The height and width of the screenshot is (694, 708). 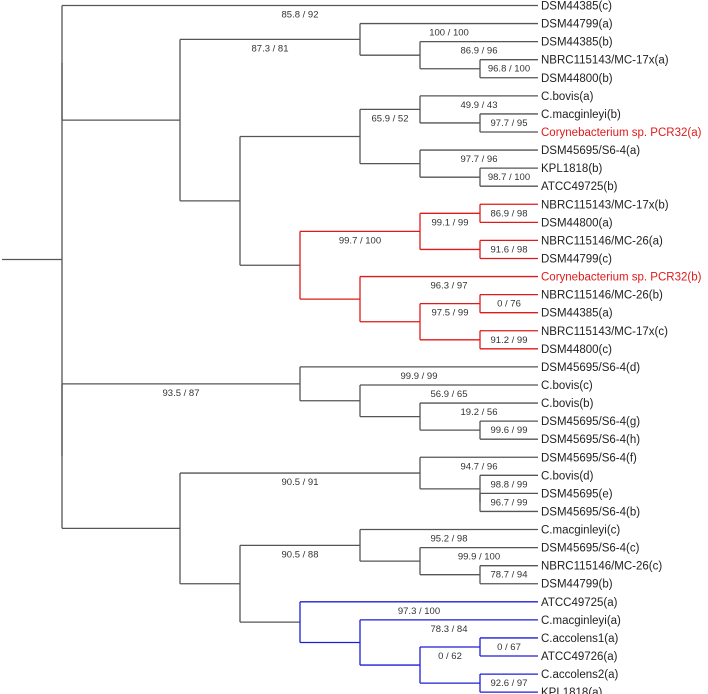 What do you see at coordinates (419, 611) in the screenshot?
I see `support-value: 97.3 / 100` at bounding box center [419, 611].